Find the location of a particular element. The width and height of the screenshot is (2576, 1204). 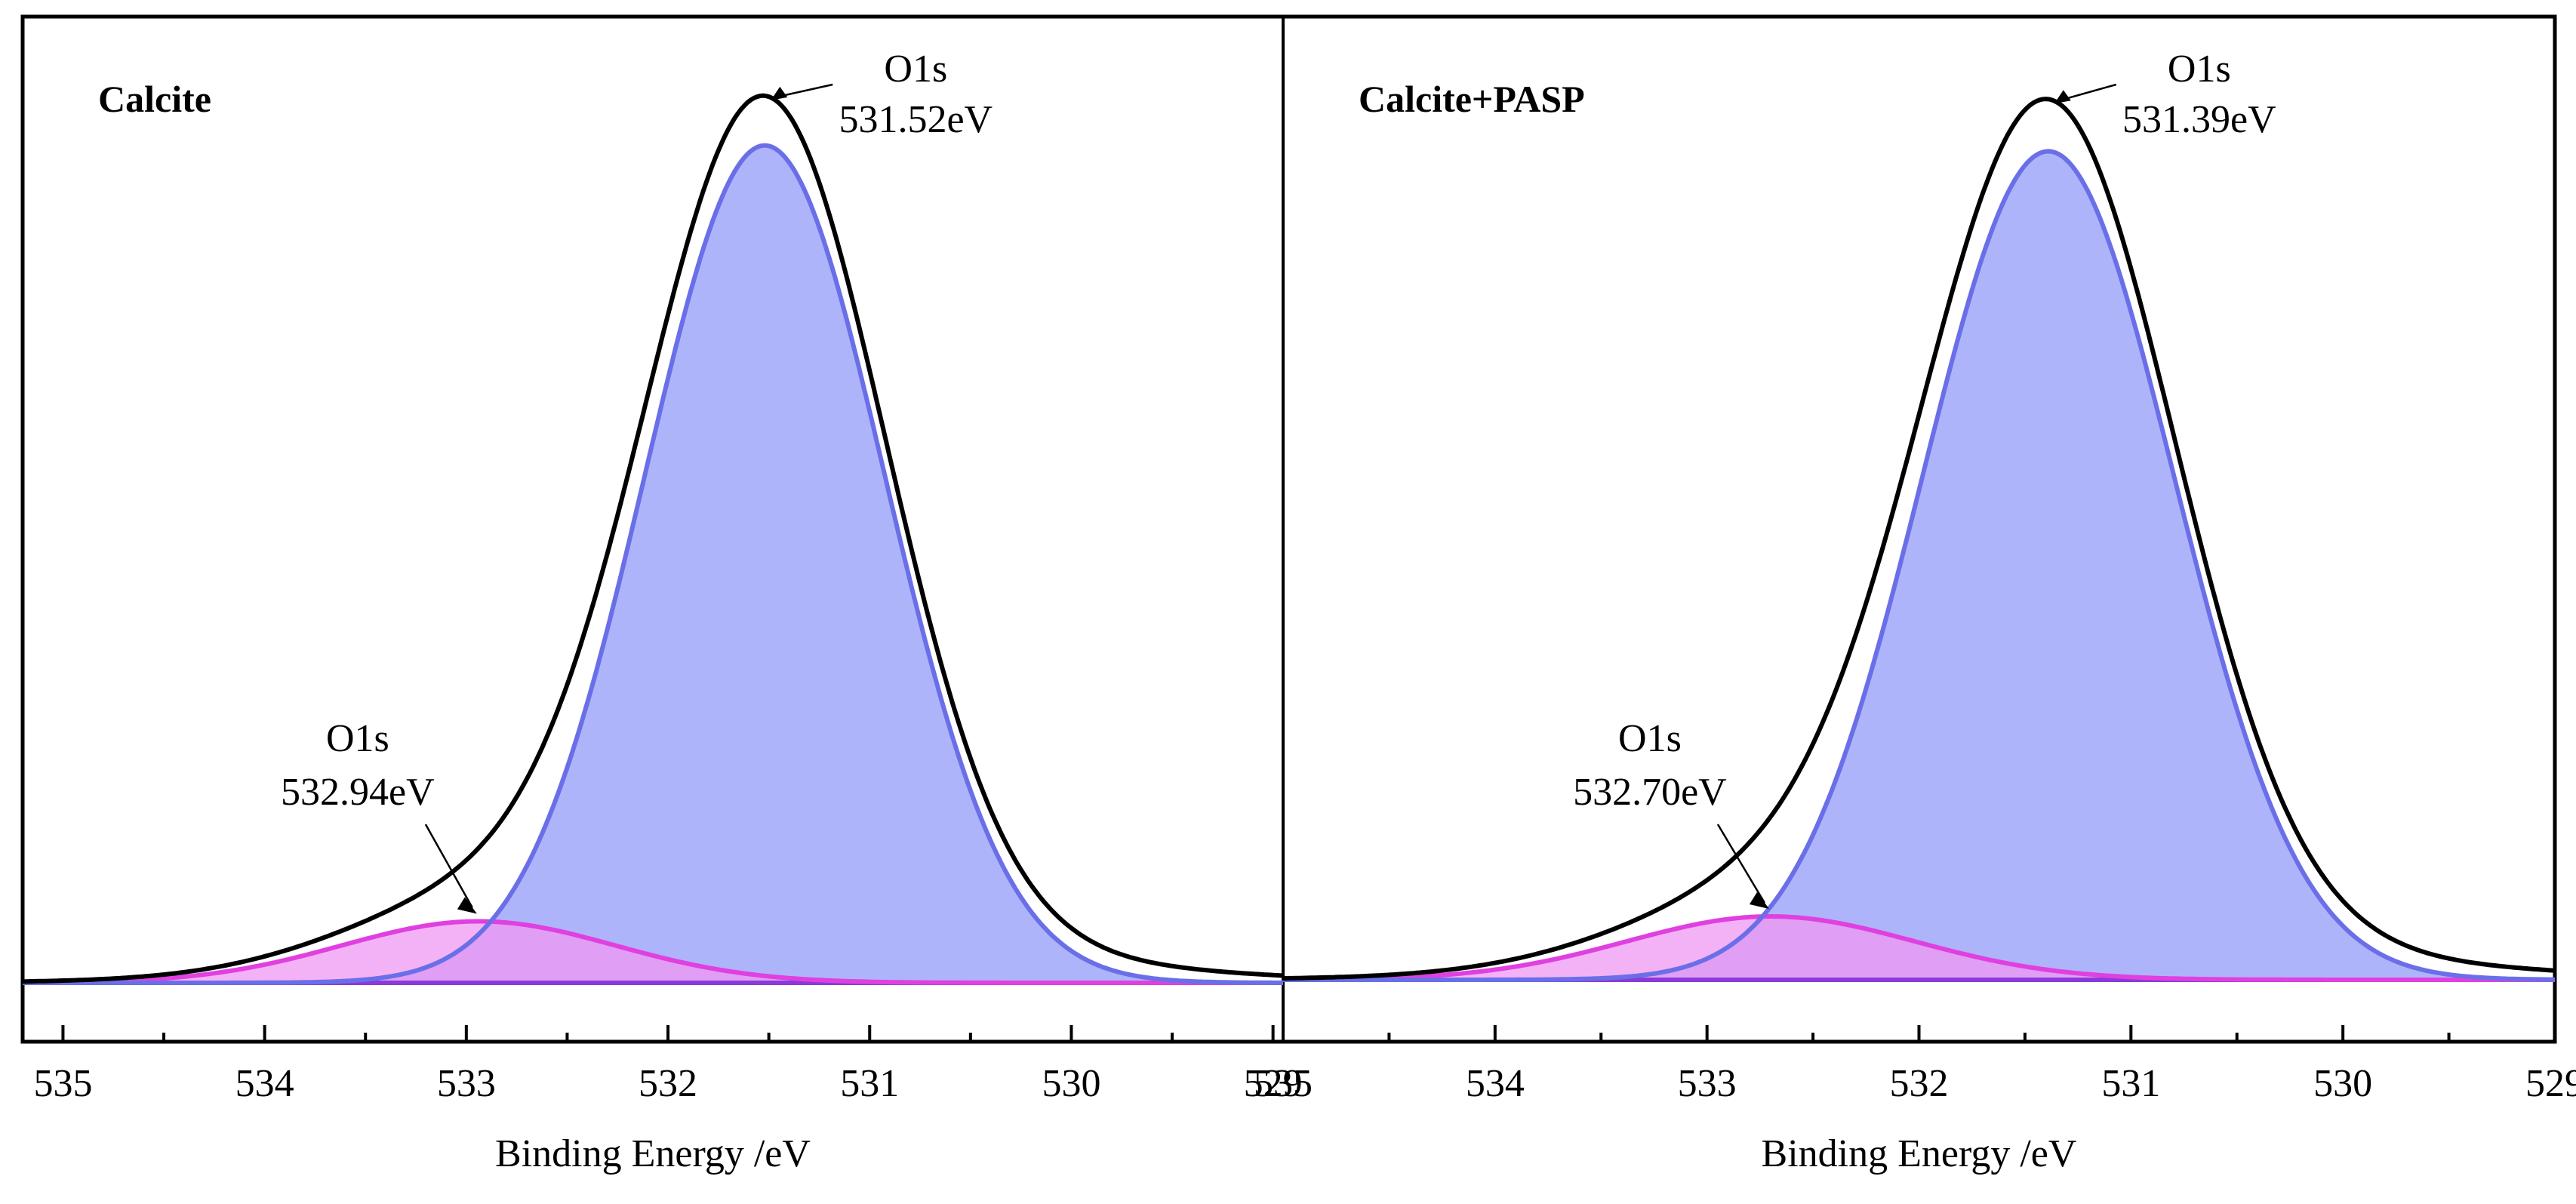

annotation-main-value: 531.39eV is located at coordinates (2199, 119).